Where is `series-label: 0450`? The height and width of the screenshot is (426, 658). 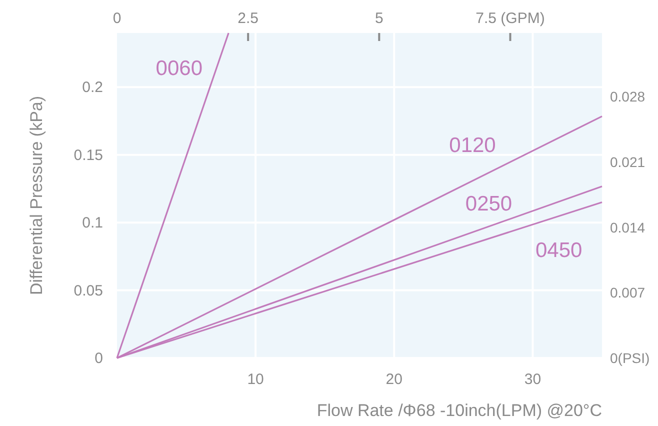 series-label: 0450 is located at coordinates (558, 250).